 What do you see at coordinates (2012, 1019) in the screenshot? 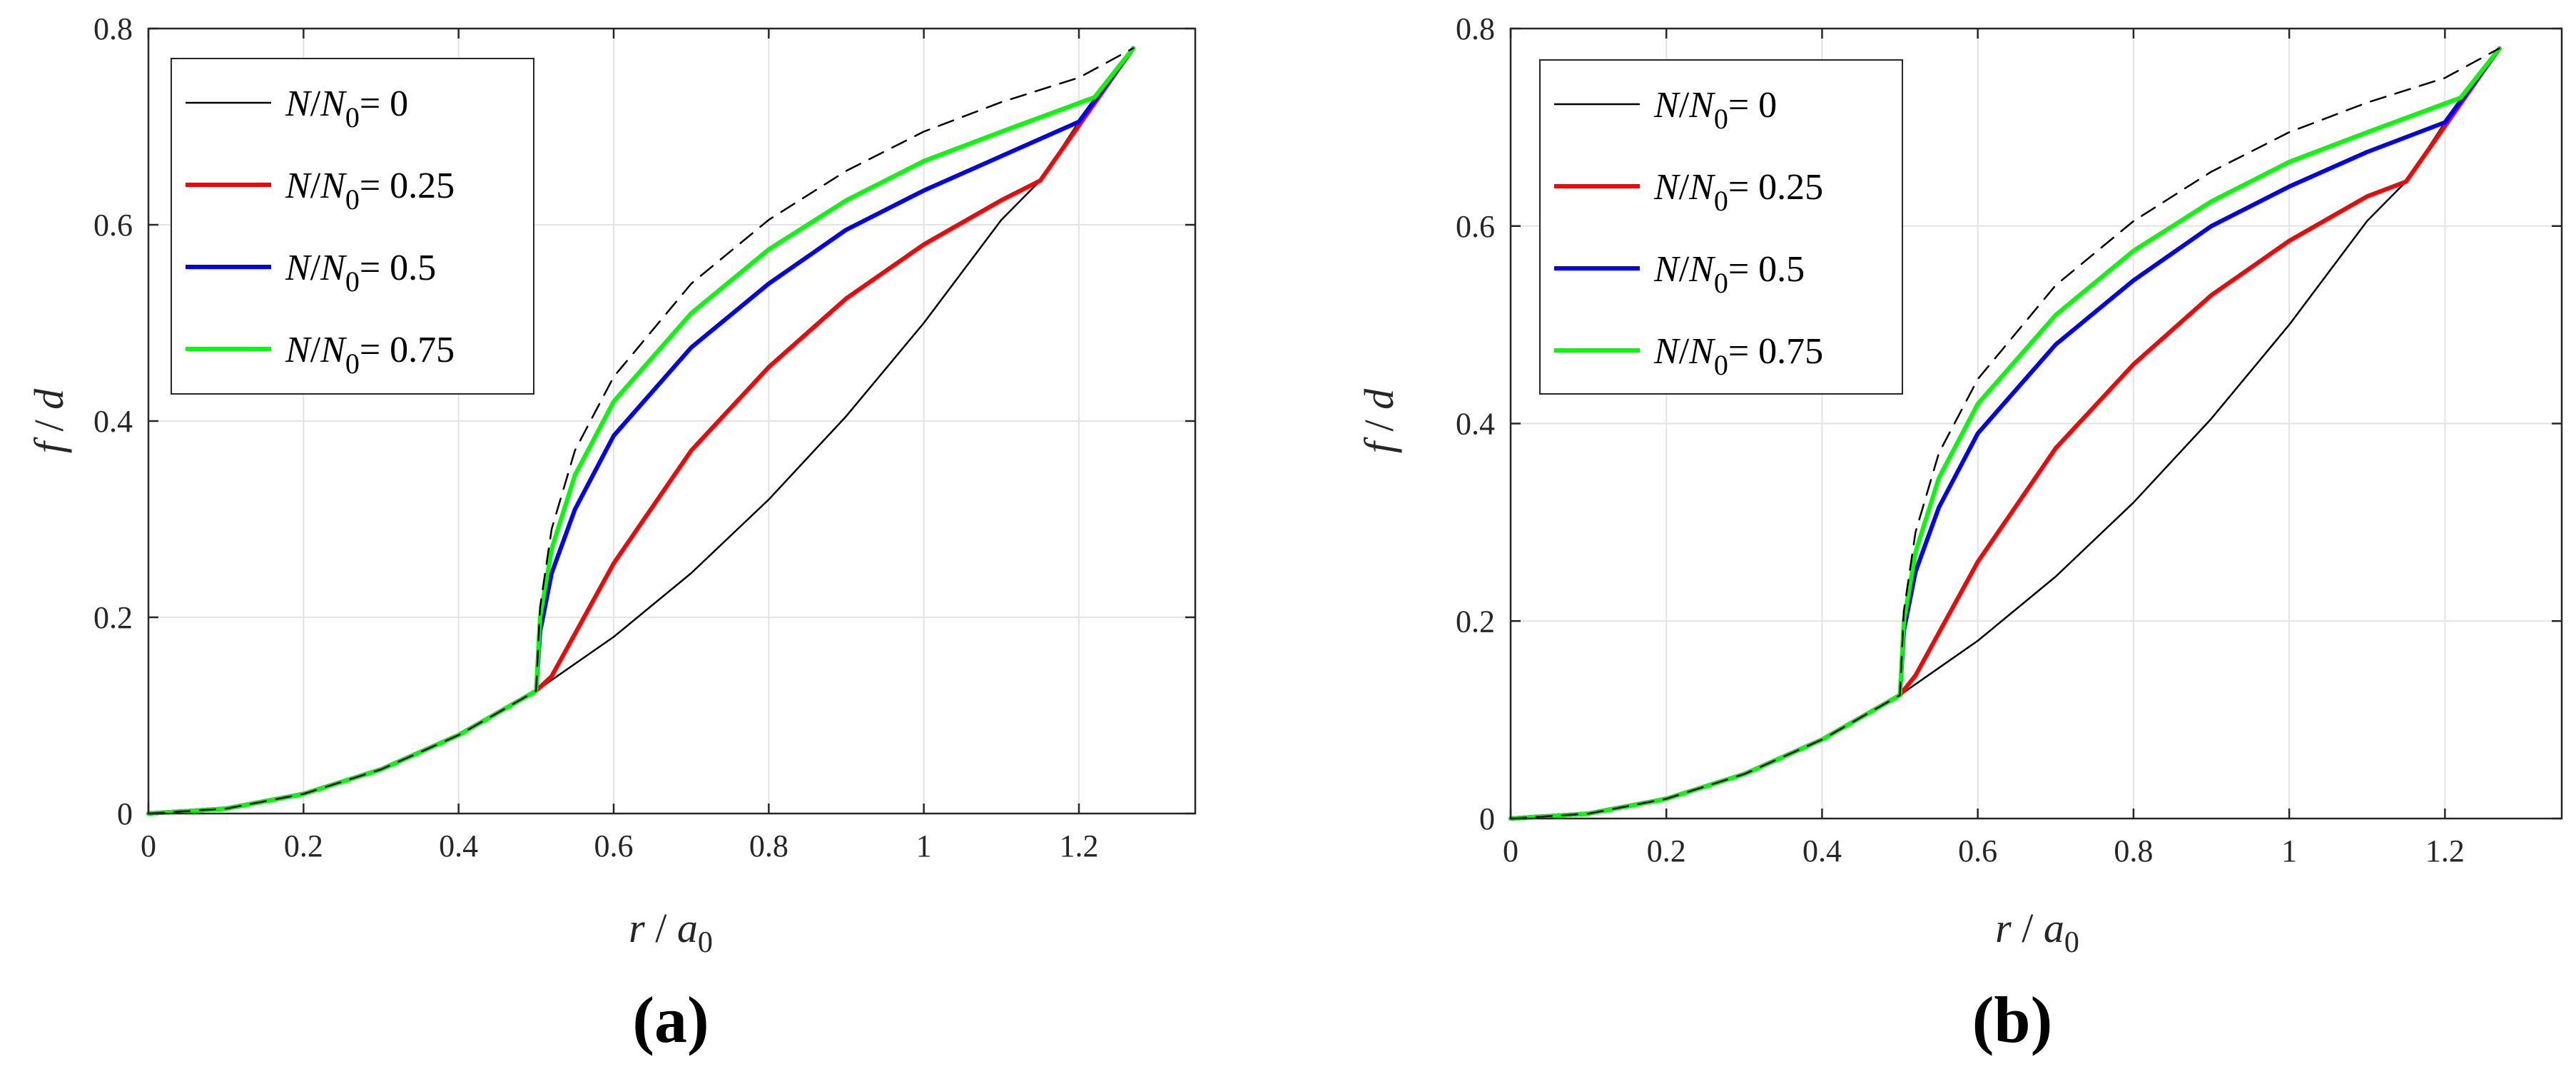
I see `panel-label: (b)` at bounding box center [2012, 1019].